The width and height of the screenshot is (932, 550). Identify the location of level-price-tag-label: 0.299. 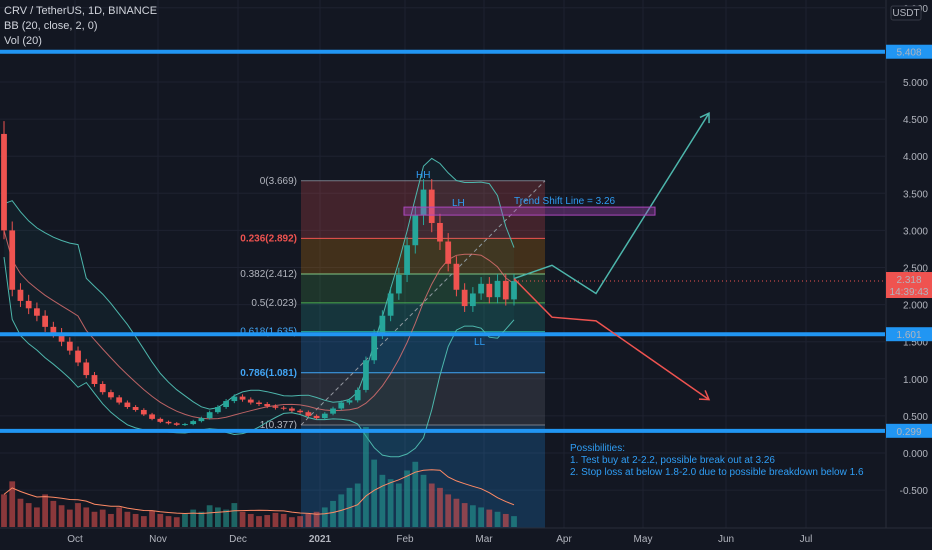
(908, 432).